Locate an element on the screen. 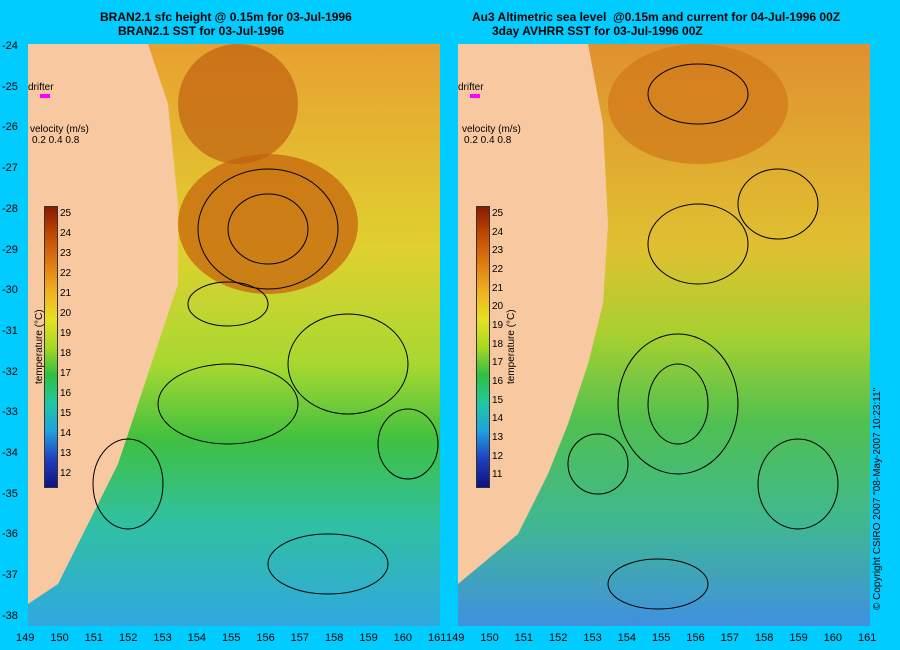  latitude-tick: -24 is located at coordinates (10, 46).